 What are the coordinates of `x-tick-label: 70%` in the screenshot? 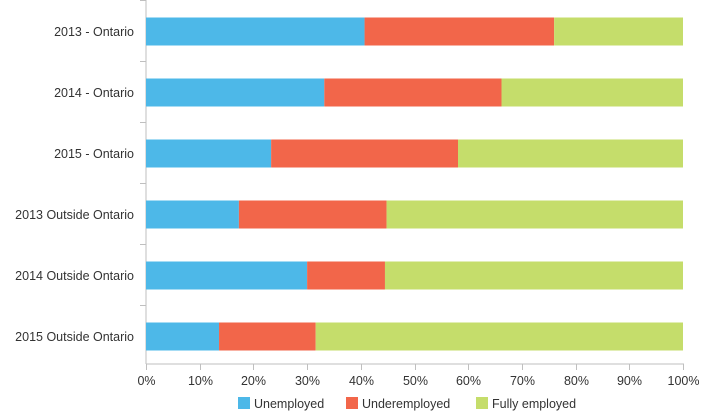 It's located at (522, 381).